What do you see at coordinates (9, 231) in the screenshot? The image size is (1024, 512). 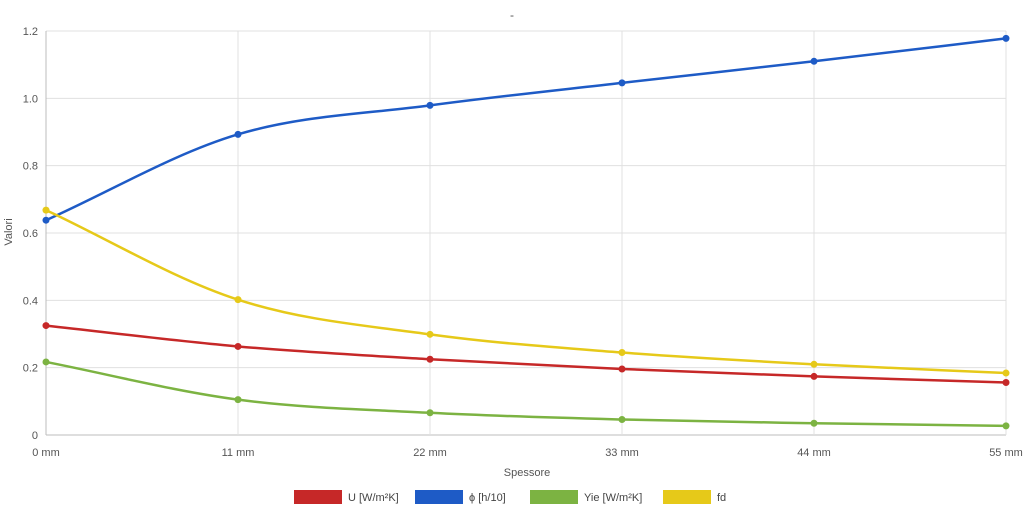 I see `y-axis-title: Valori` at bounding box center [9, 231].